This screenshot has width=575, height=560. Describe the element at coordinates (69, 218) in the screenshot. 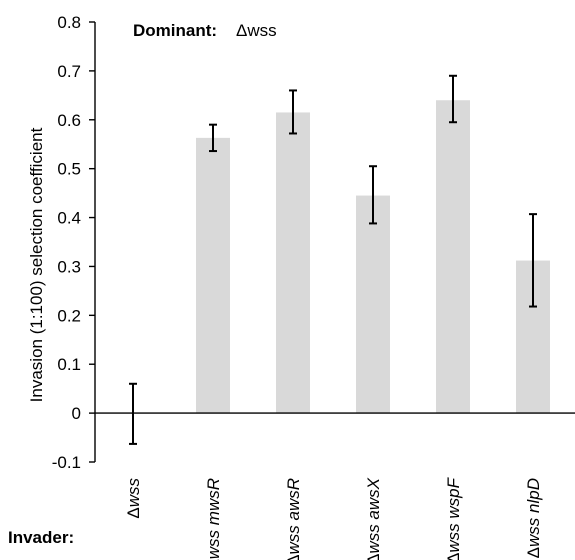

I see `y-tick-label: 0.4` at that location.